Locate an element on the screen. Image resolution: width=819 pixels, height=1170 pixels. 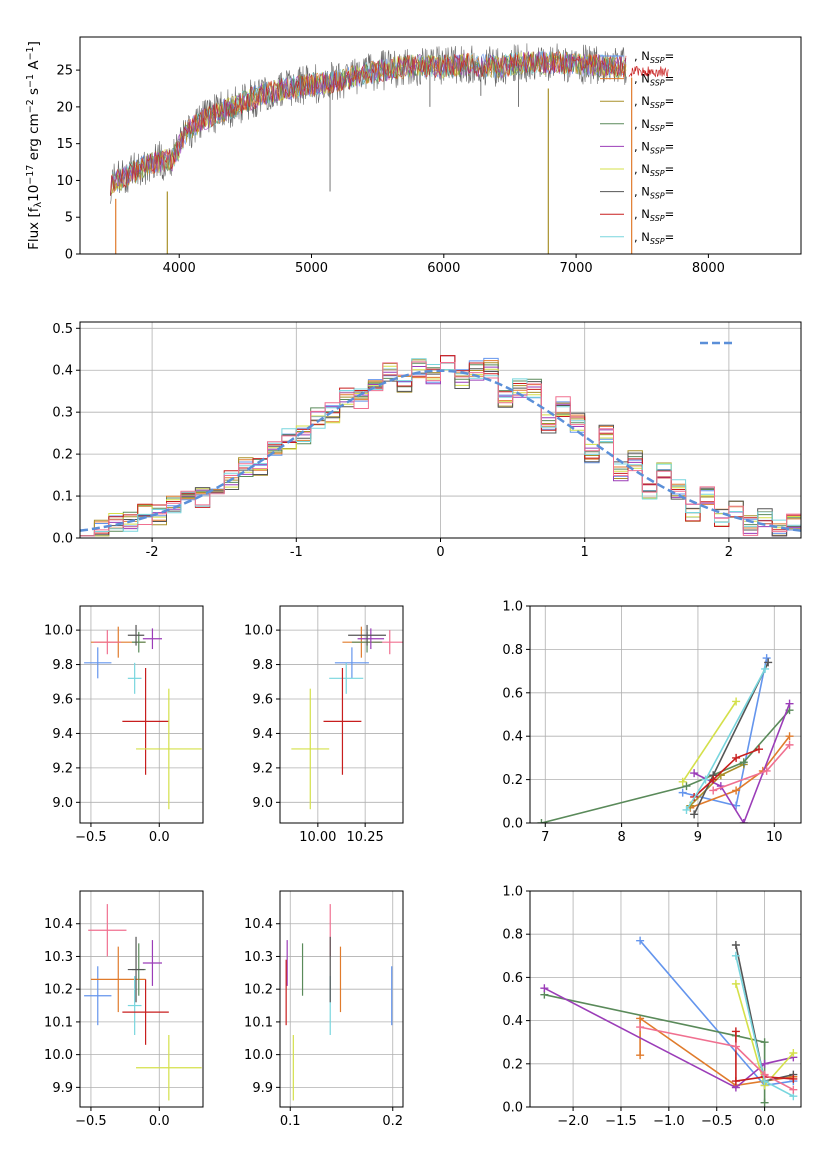
spectrum-line-salpeter-stelib is located at coordinates (368, 123).